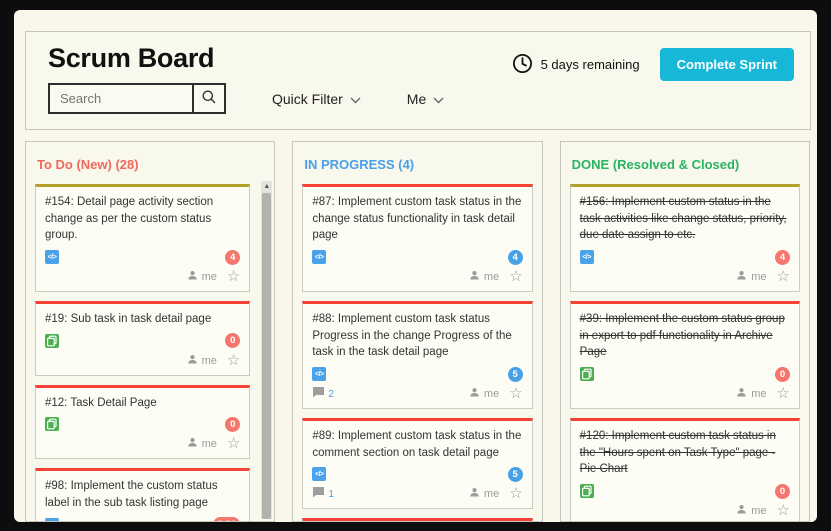 Image resolution: width=831 pixels, height=531 pixels. Describe the element at coordinates (246, 98) in the screenshot. I see `filter-row: Quick Filter Me` at that location.